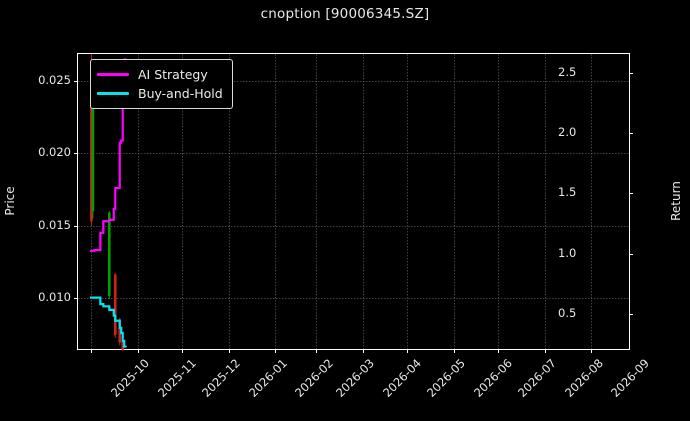  What do you see at coordinates (113, 93) in the screenshot?
I see `legend-swatch-buy-and-hold` at bounding box center [113, 93].